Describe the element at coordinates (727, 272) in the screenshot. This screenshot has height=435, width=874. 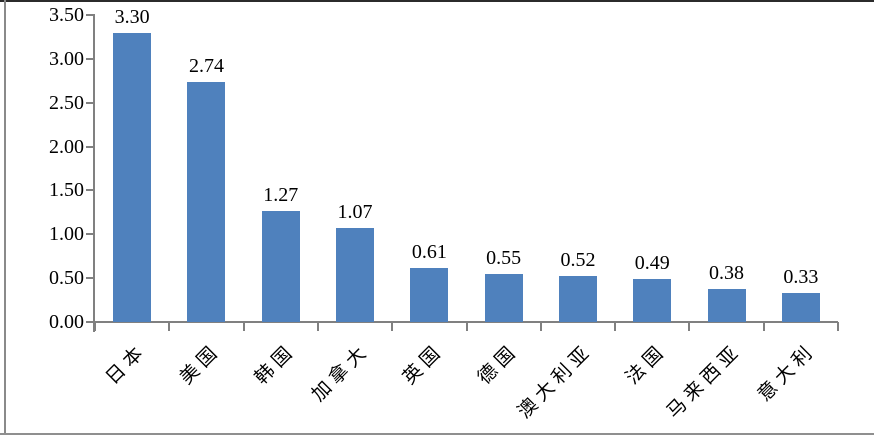
I see `bar-value-label: 0.38` at that location.